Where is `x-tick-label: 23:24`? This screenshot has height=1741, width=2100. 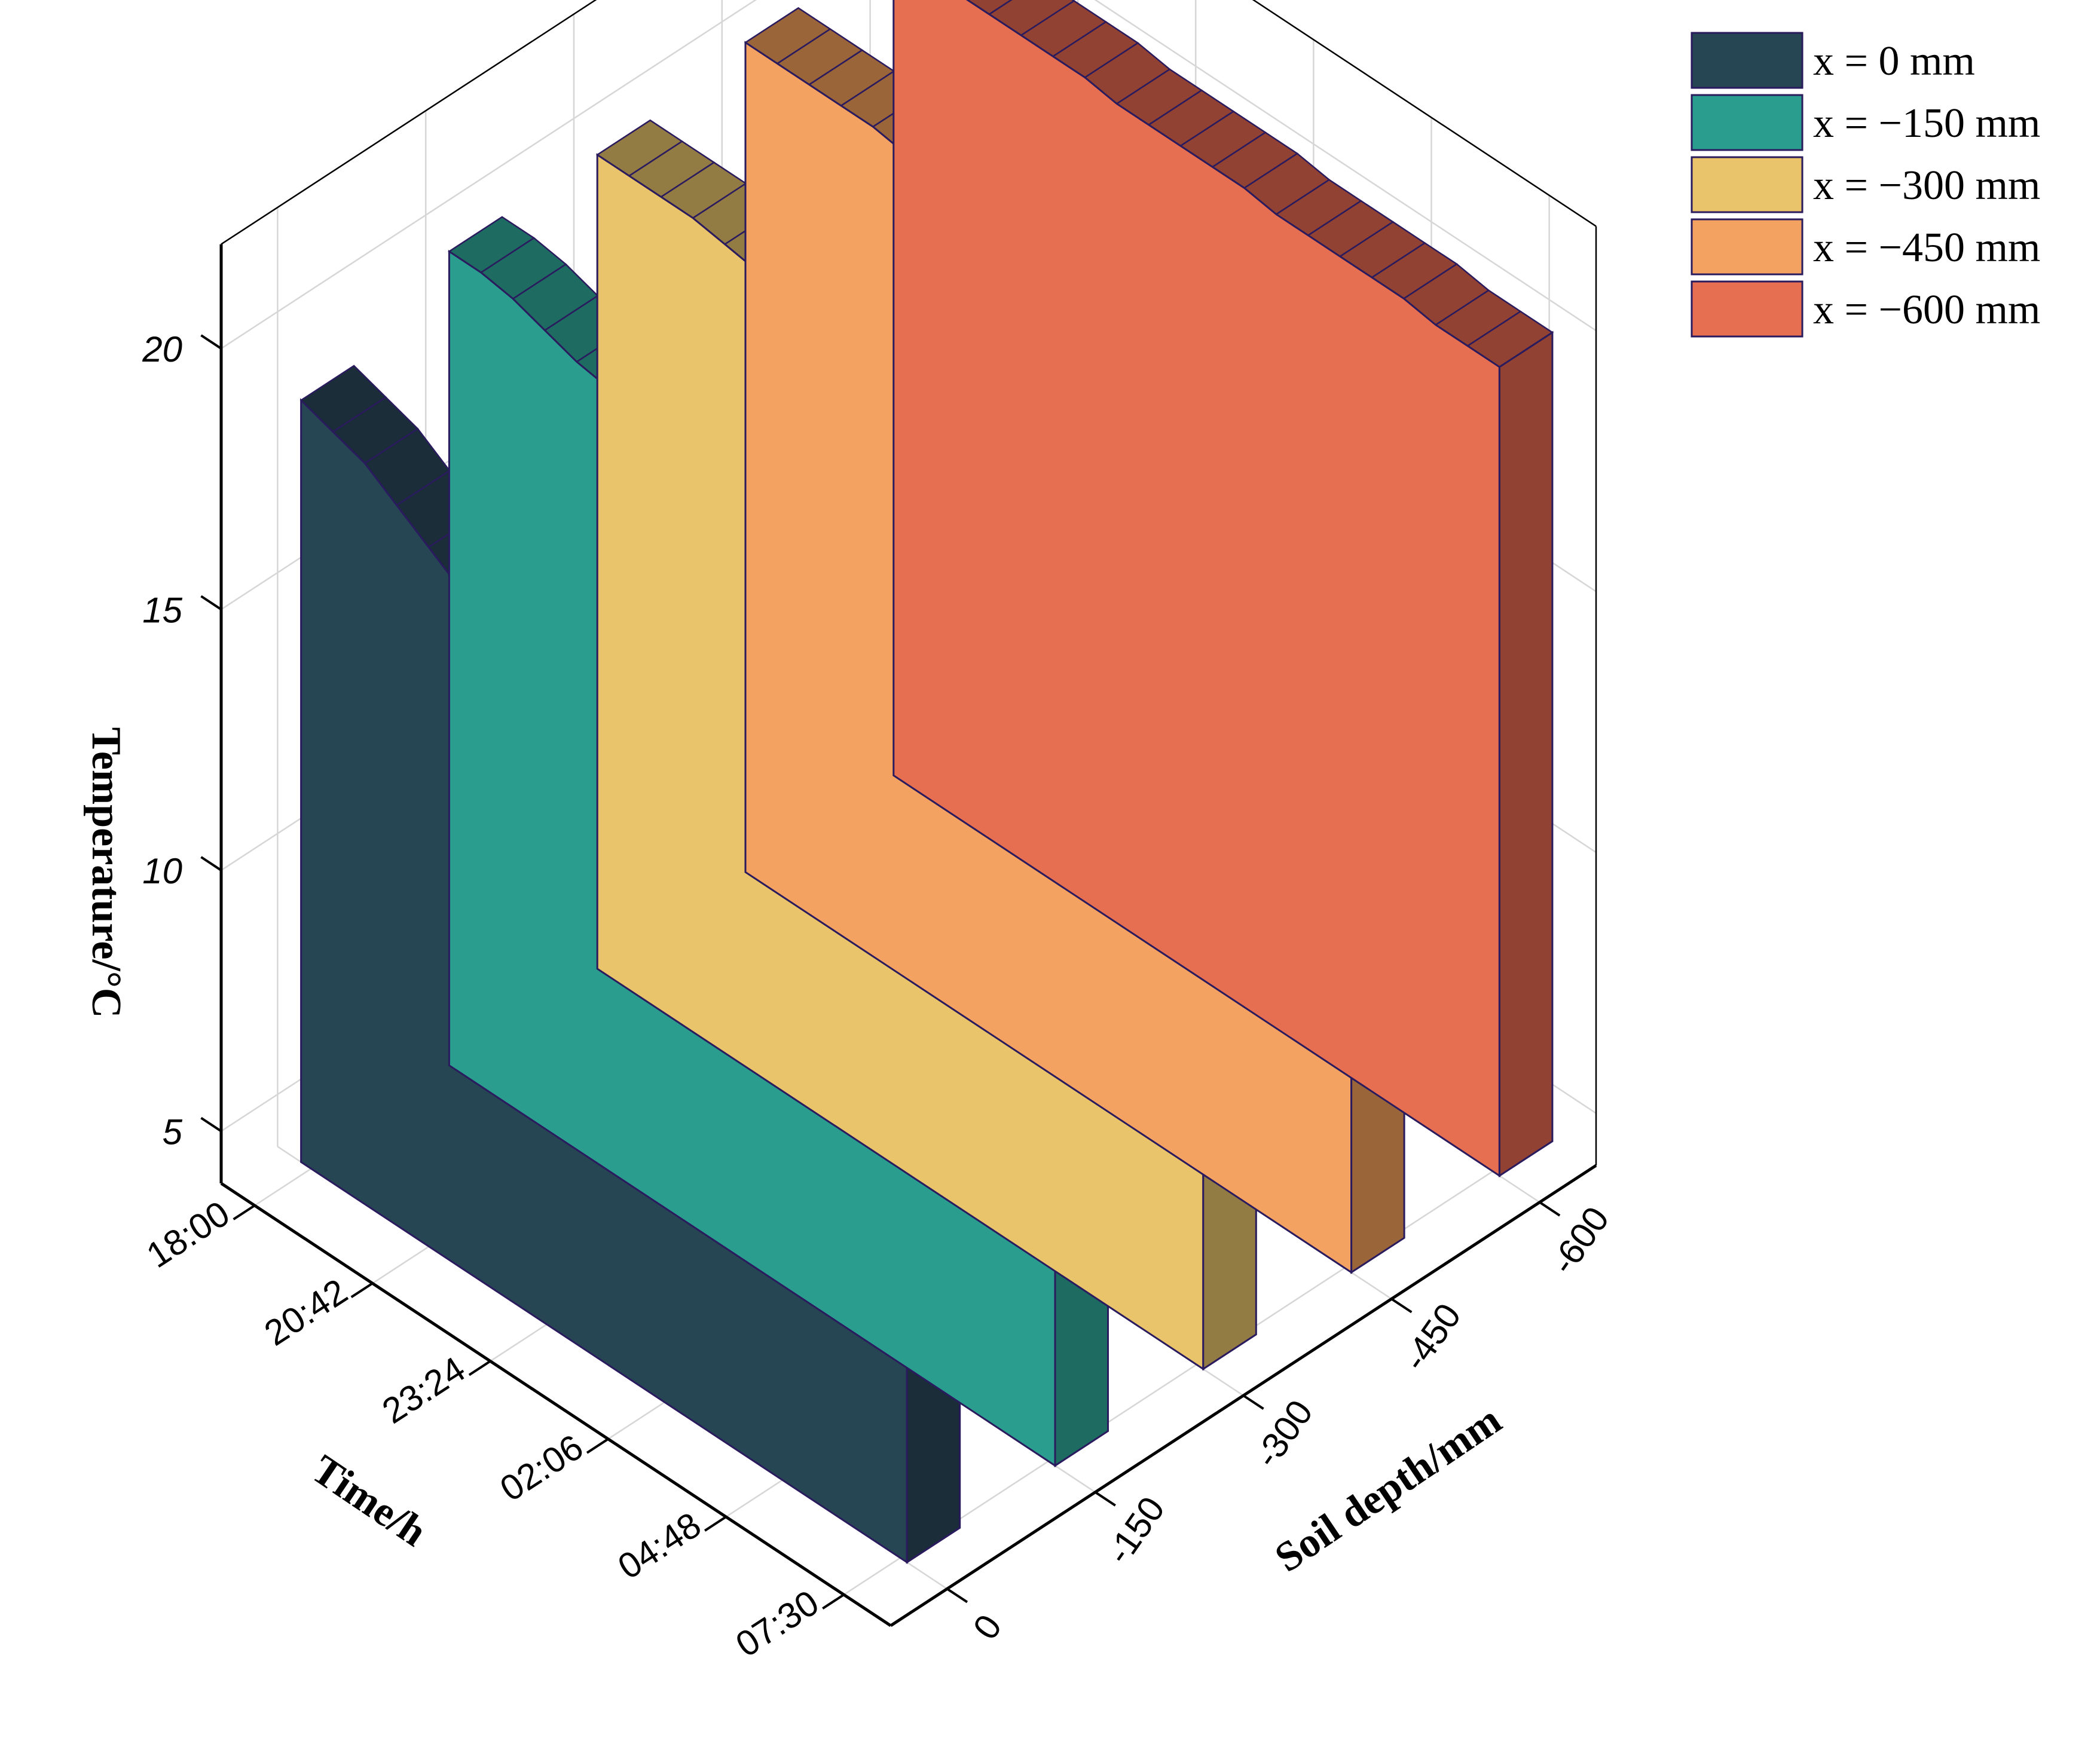
x-tick-label: 23:24 is located at coordinates (423, 1390).